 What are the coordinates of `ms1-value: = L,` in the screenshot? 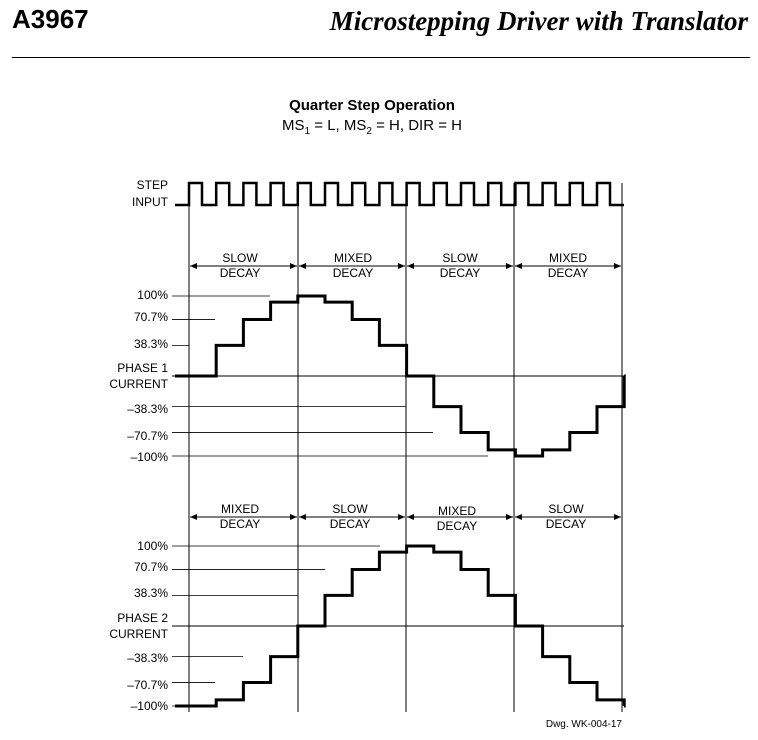 It's located at (327, 125).